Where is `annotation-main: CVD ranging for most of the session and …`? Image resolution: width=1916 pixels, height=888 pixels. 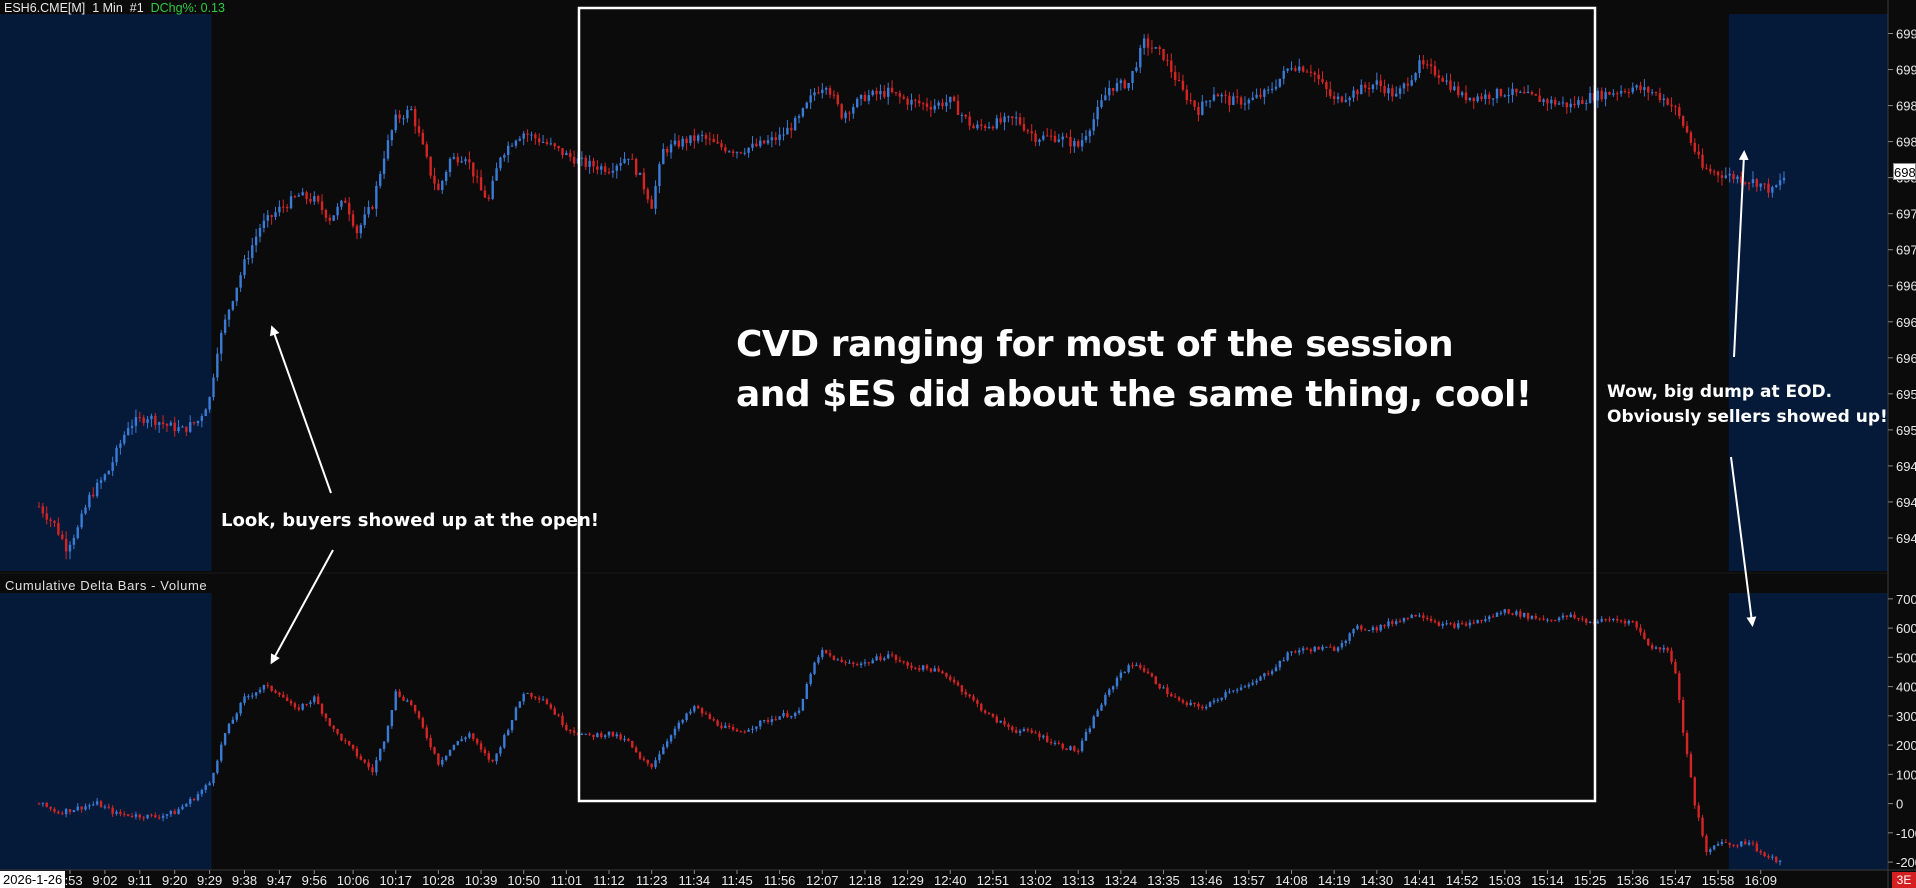
annotation-main: CVD ranging for most of the session and … is located at coordinates (1134, 370).